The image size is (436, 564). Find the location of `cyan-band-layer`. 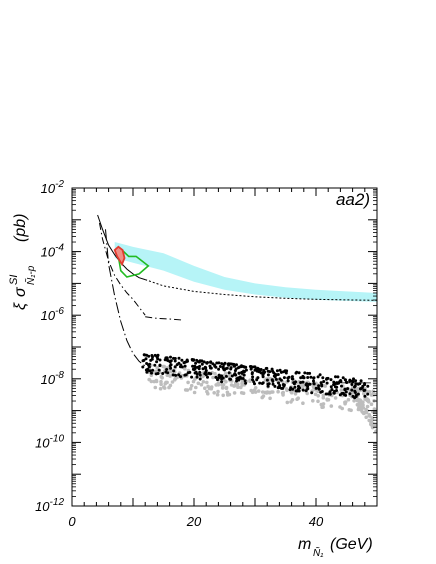

cyan-band-layer is located at coordinates (245, 272).